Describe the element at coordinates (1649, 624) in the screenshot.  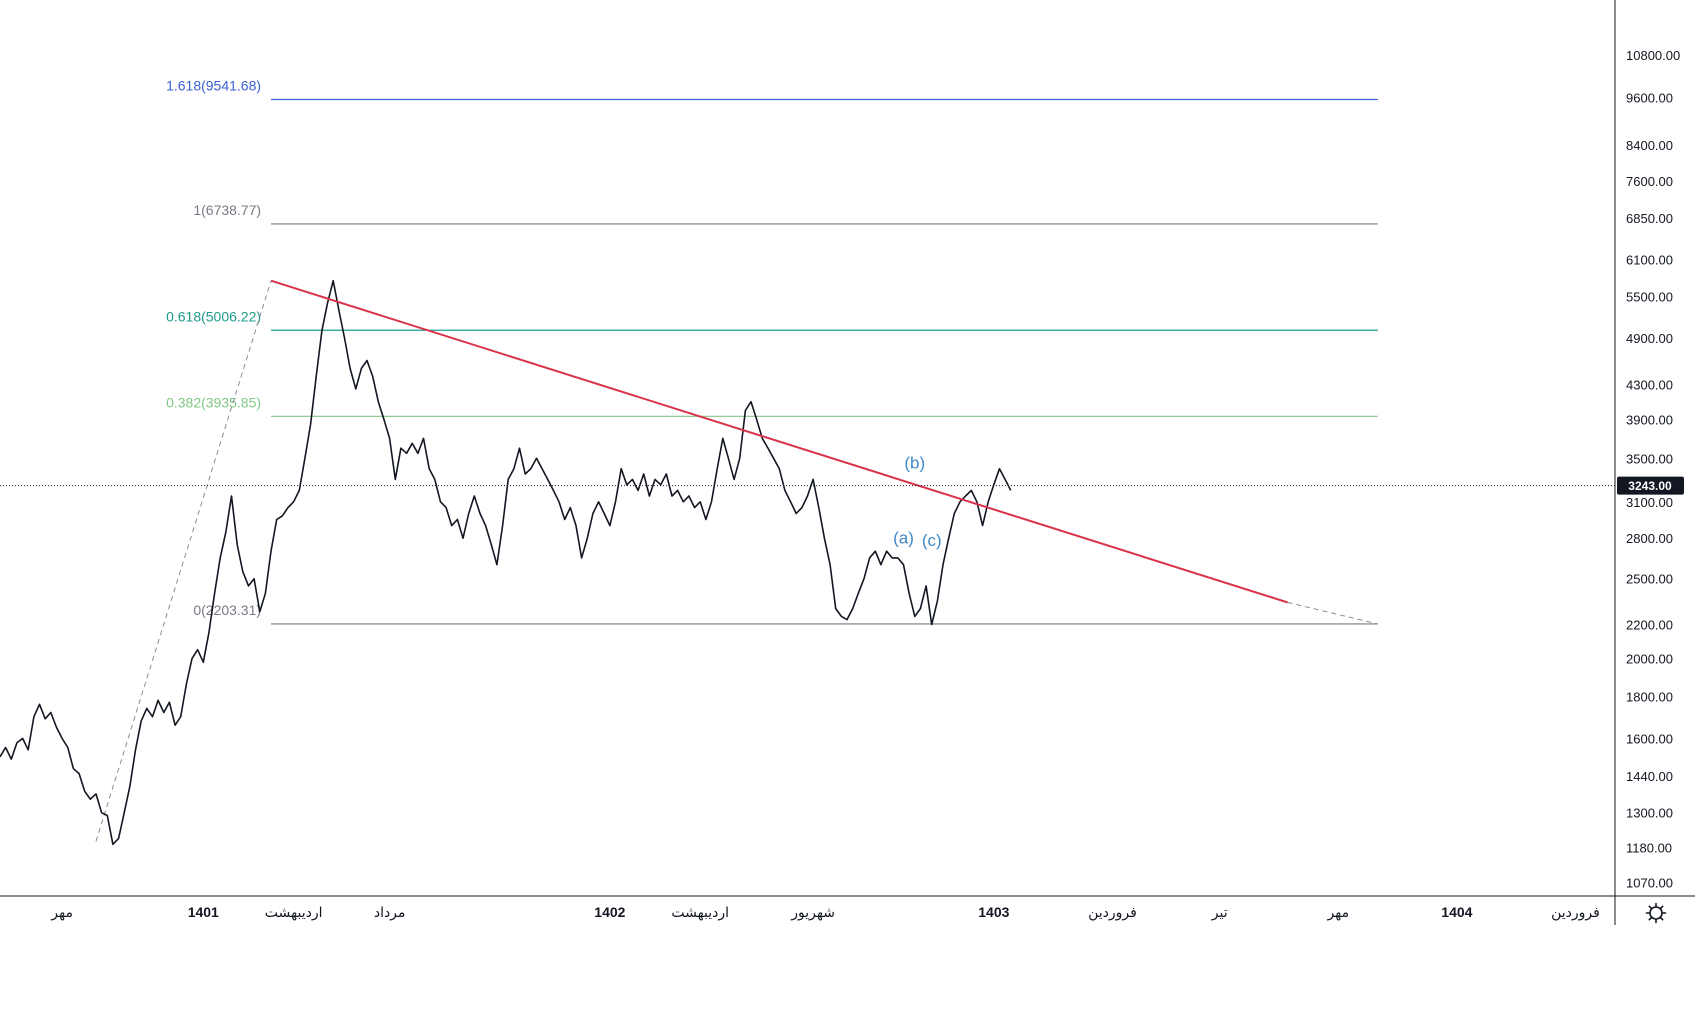
I see `y-tick-label: 2200.00` at that location.